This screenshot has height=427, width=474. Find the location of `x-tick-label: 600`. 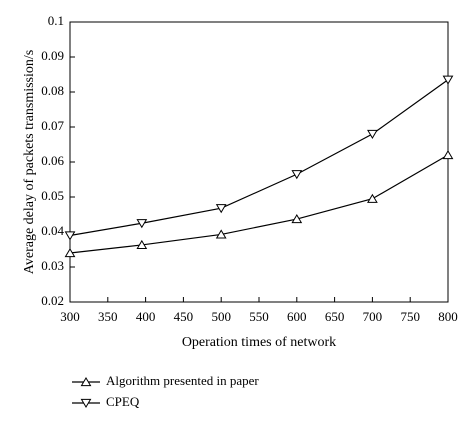

x-tick-label: 600 is located at coordinates (297, 316).